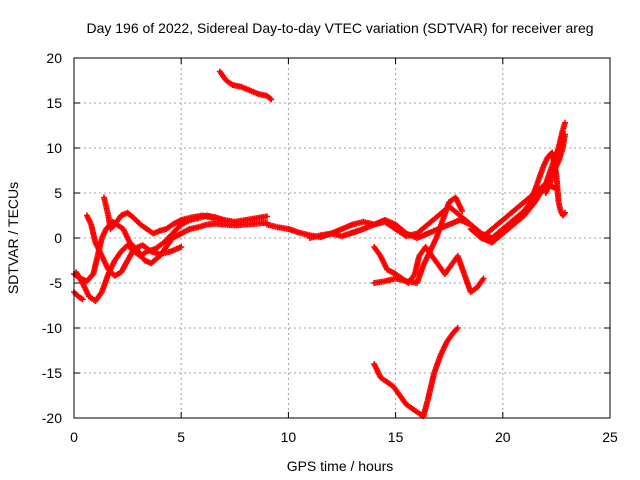 This screenshot has height=480, width=640. Describe the element at coordinates (610, 437) in the screenshot. I see `x-tick-label: 25` at that location.